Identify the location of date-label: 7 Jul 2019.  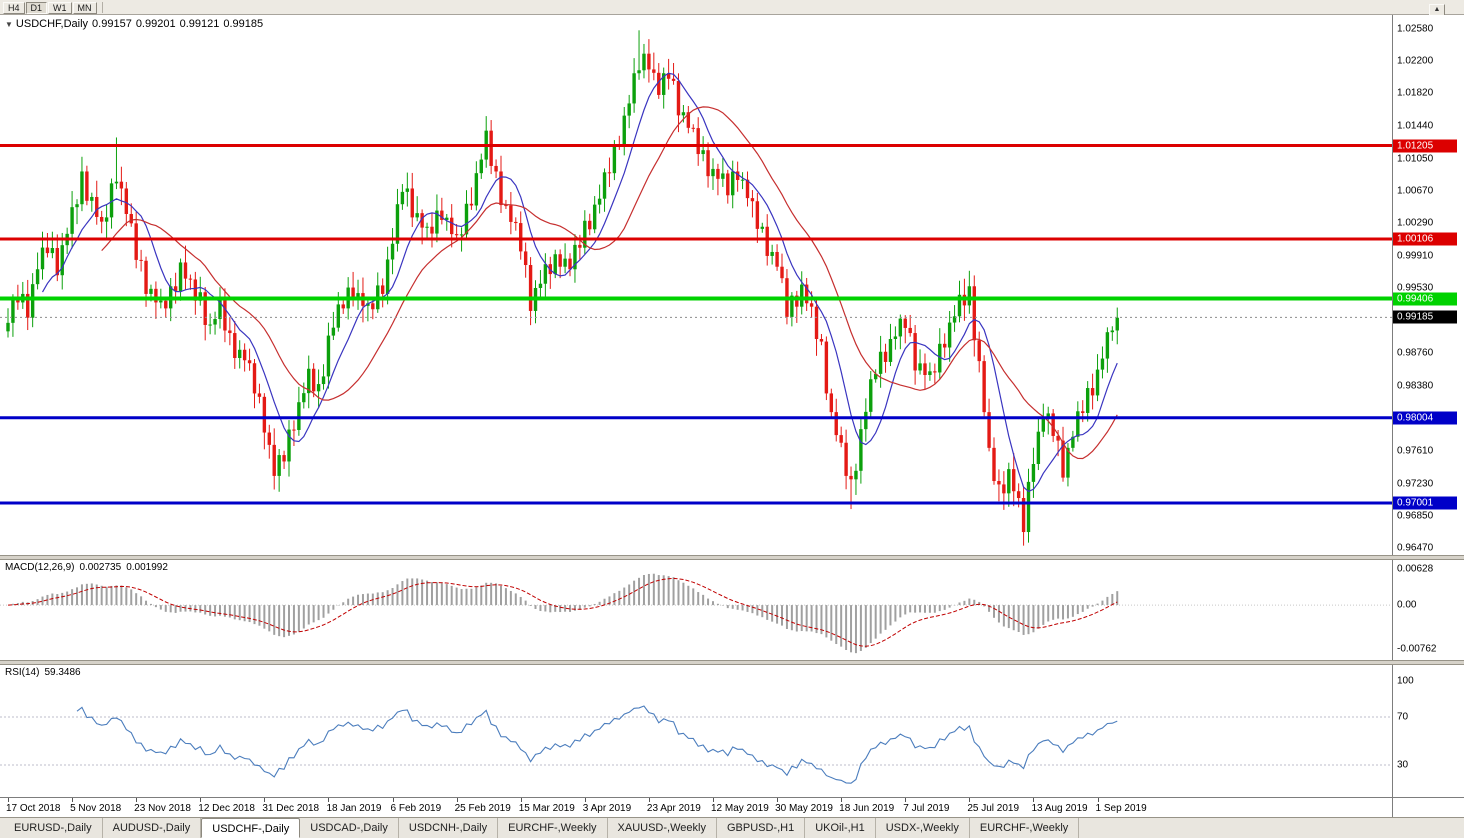
(926, 808).